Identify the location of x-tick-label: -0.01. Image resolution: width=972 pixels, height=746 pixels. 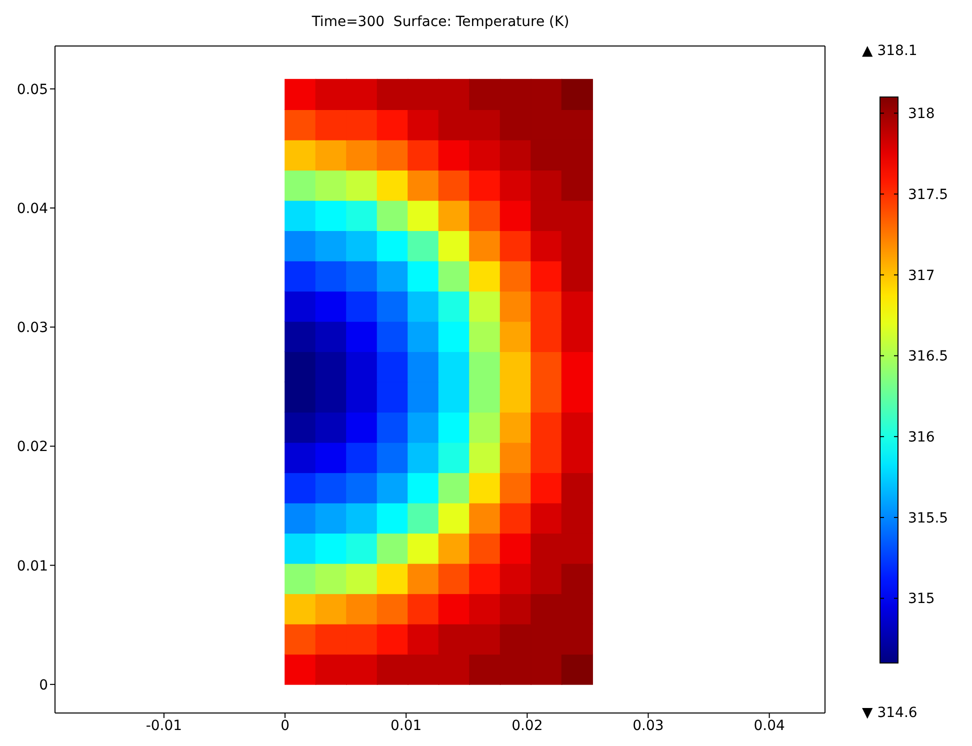
(164, 726).